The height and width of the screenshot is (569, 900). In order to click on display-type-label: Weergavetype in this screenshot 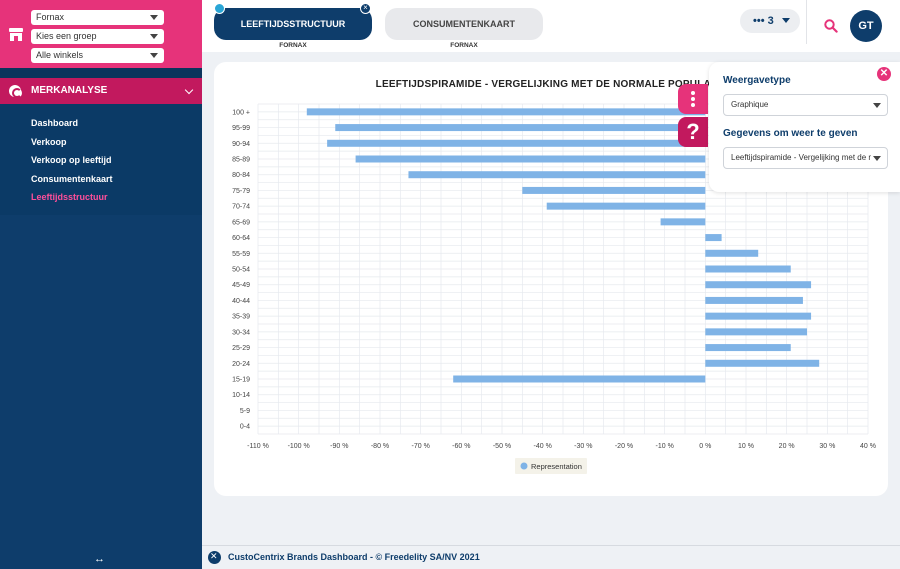, I will do `click(757, 80)`.